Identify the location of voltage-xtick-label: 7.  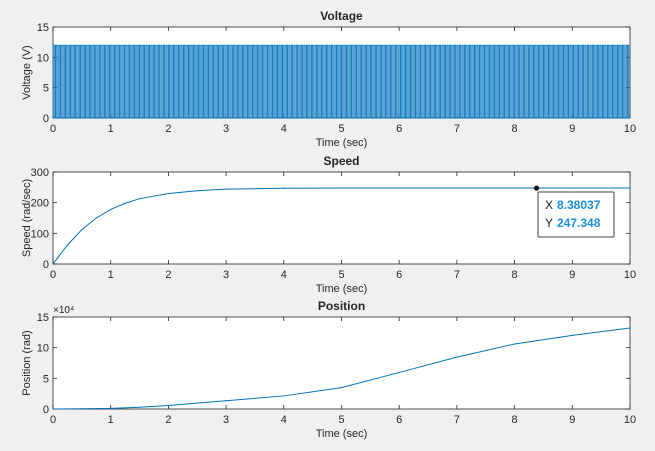
(457, 129).